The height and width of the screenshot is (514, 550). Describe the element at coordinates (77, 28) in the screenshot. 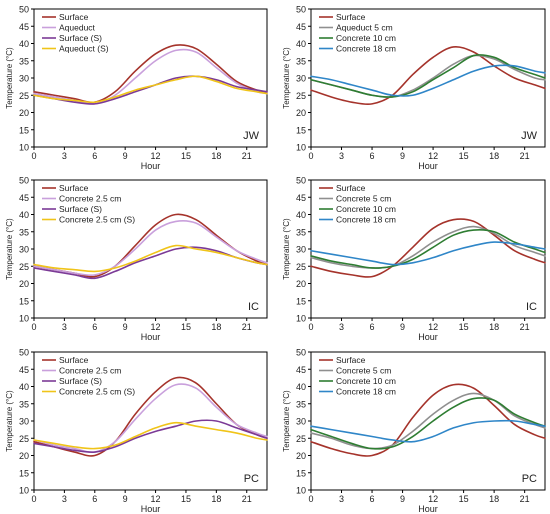

I see `legend-entry: Aqueduct` at that location.